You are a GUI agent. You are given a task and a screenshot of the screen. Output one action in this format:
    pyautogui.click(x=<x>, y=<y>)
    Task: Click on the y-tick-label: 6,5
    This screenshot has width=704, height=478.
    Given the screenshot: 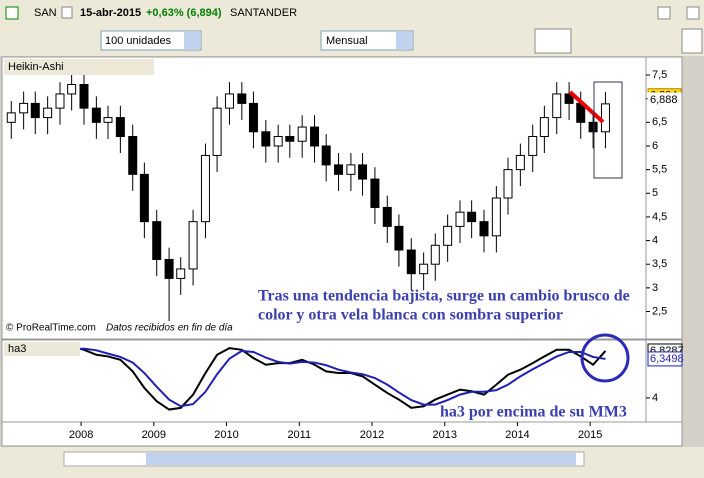 What is the action you would take?
    pyautogui.click(x=659, y=122)
    